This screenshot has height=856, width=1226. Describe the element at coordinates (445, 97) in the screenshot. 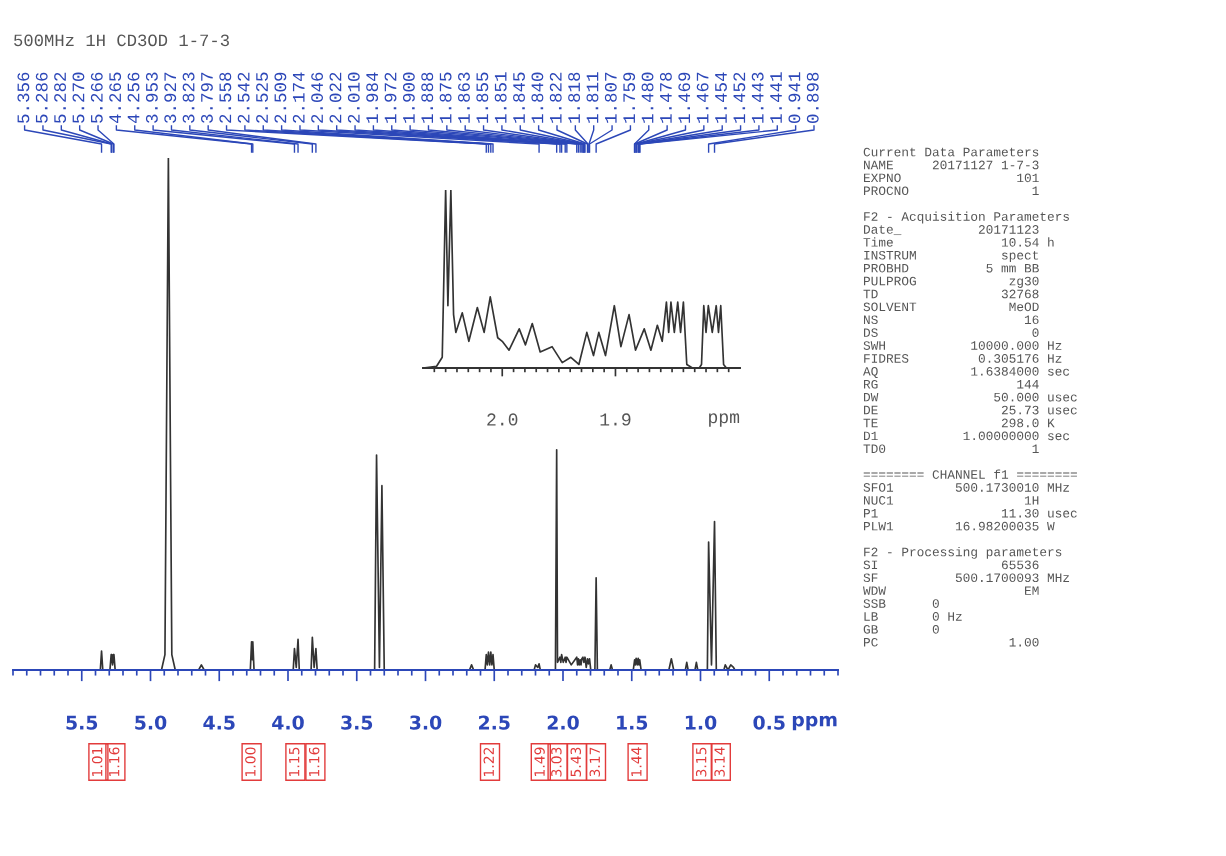

I see `annotation: 1.875` at that location.